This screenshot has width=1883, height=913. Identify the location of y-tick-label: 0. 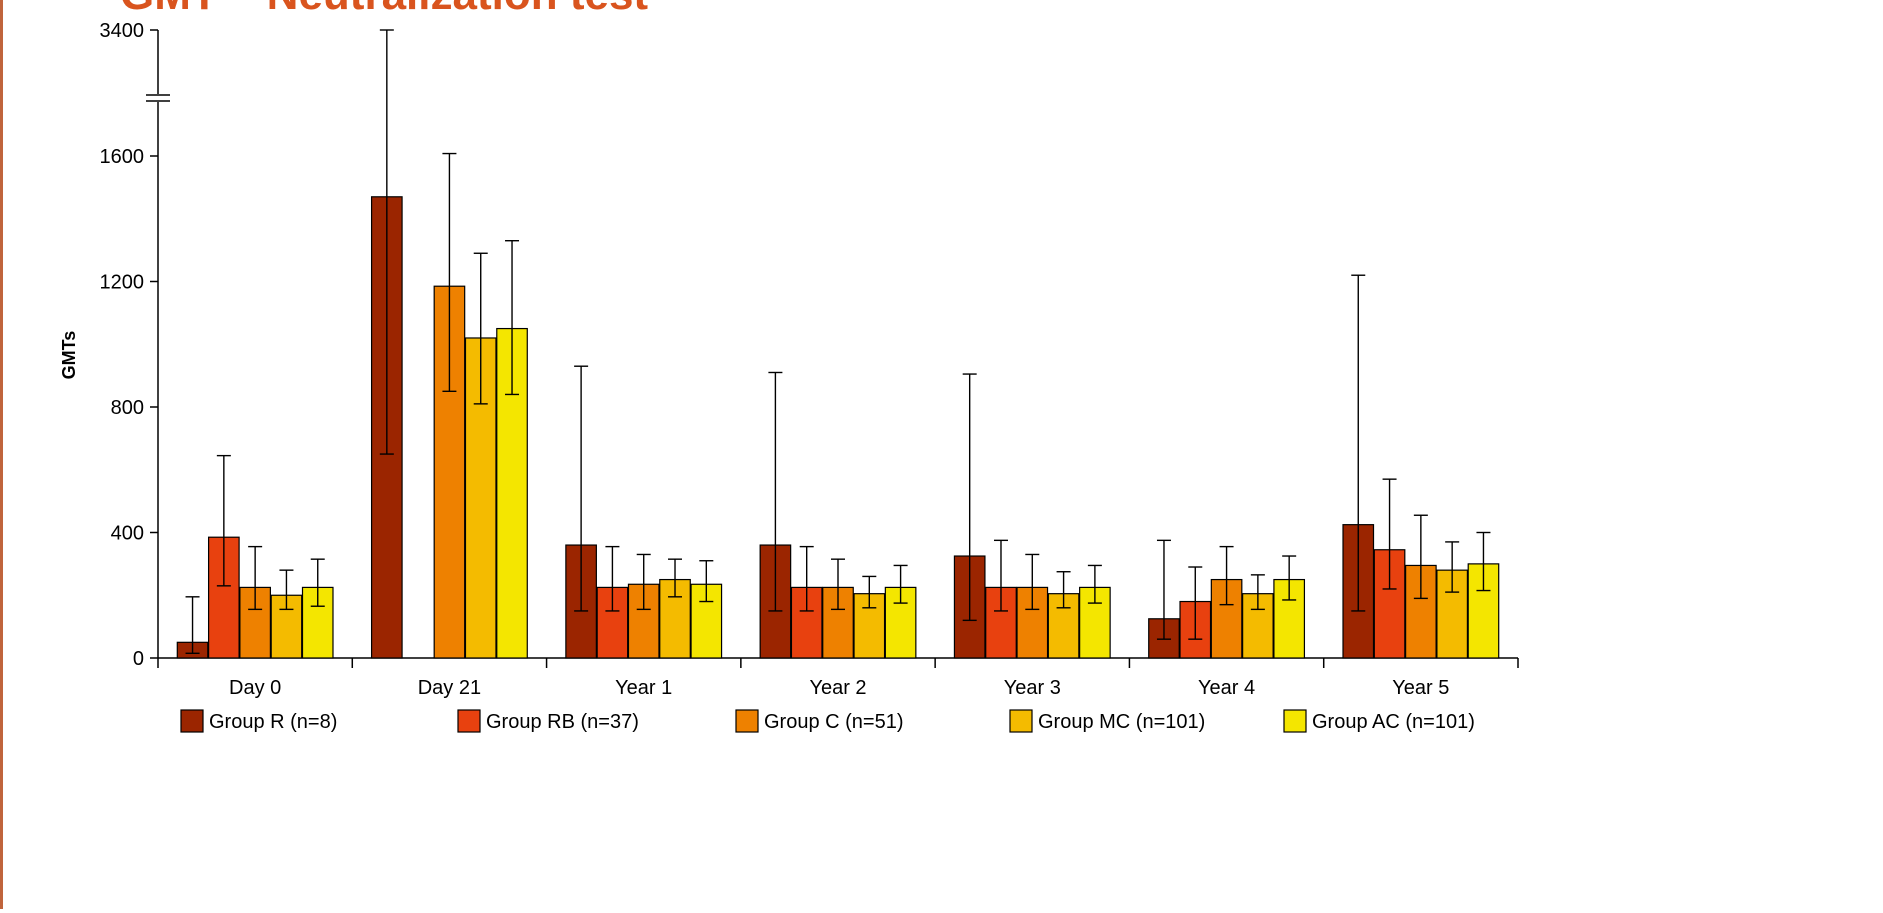
(138, 659).